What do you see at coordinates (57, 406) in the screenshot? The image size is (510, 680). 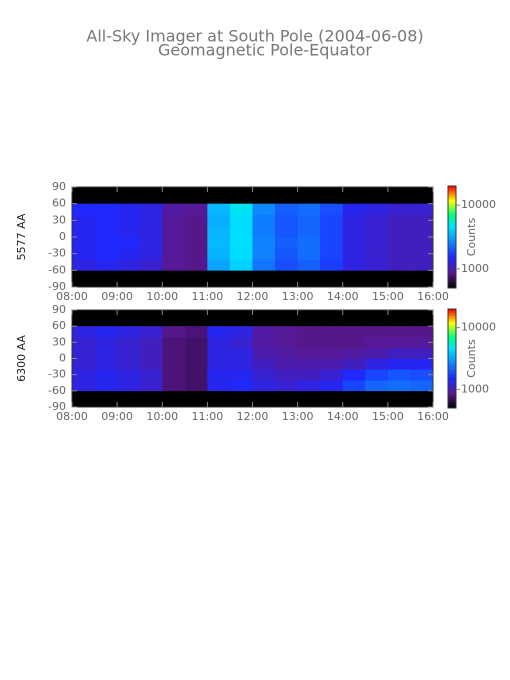 I see `y-tick-label: -90` at bounding box center [57, 406].